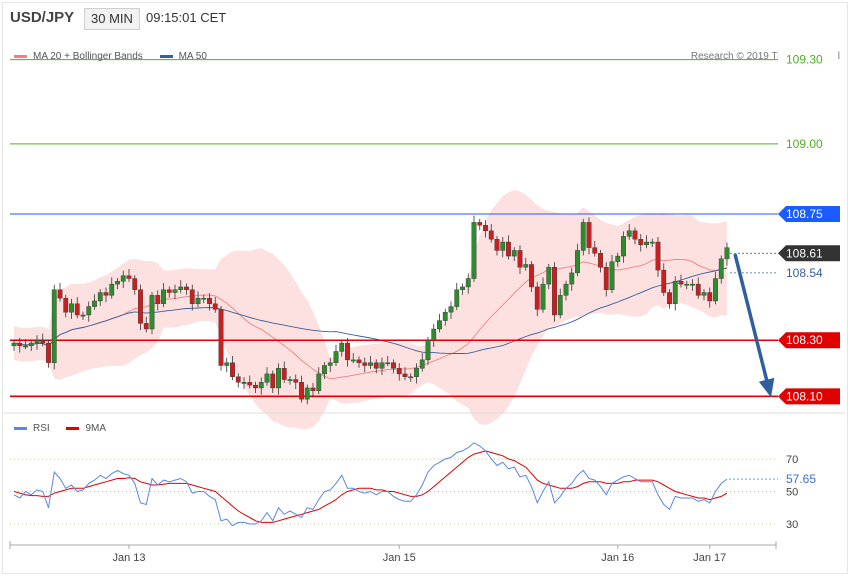 The width and height of the screenshot is (850, 576). I want to click on legend-label-9ma: 9MA, so click(96, 428).